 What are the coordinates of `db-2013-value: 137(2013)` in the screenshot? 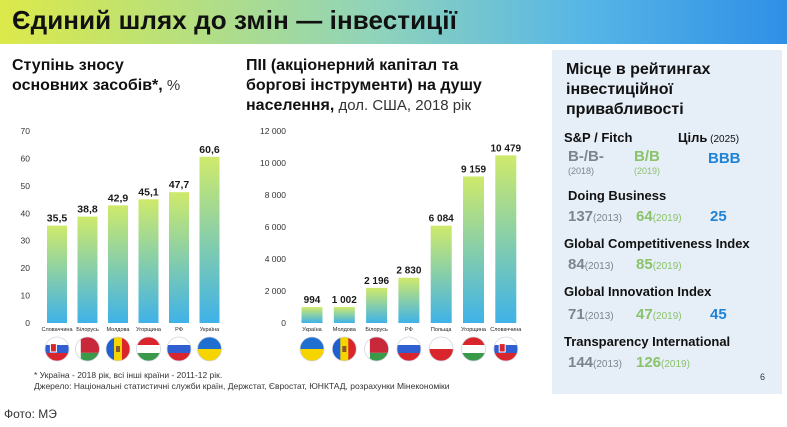 It's located at (595, 216).